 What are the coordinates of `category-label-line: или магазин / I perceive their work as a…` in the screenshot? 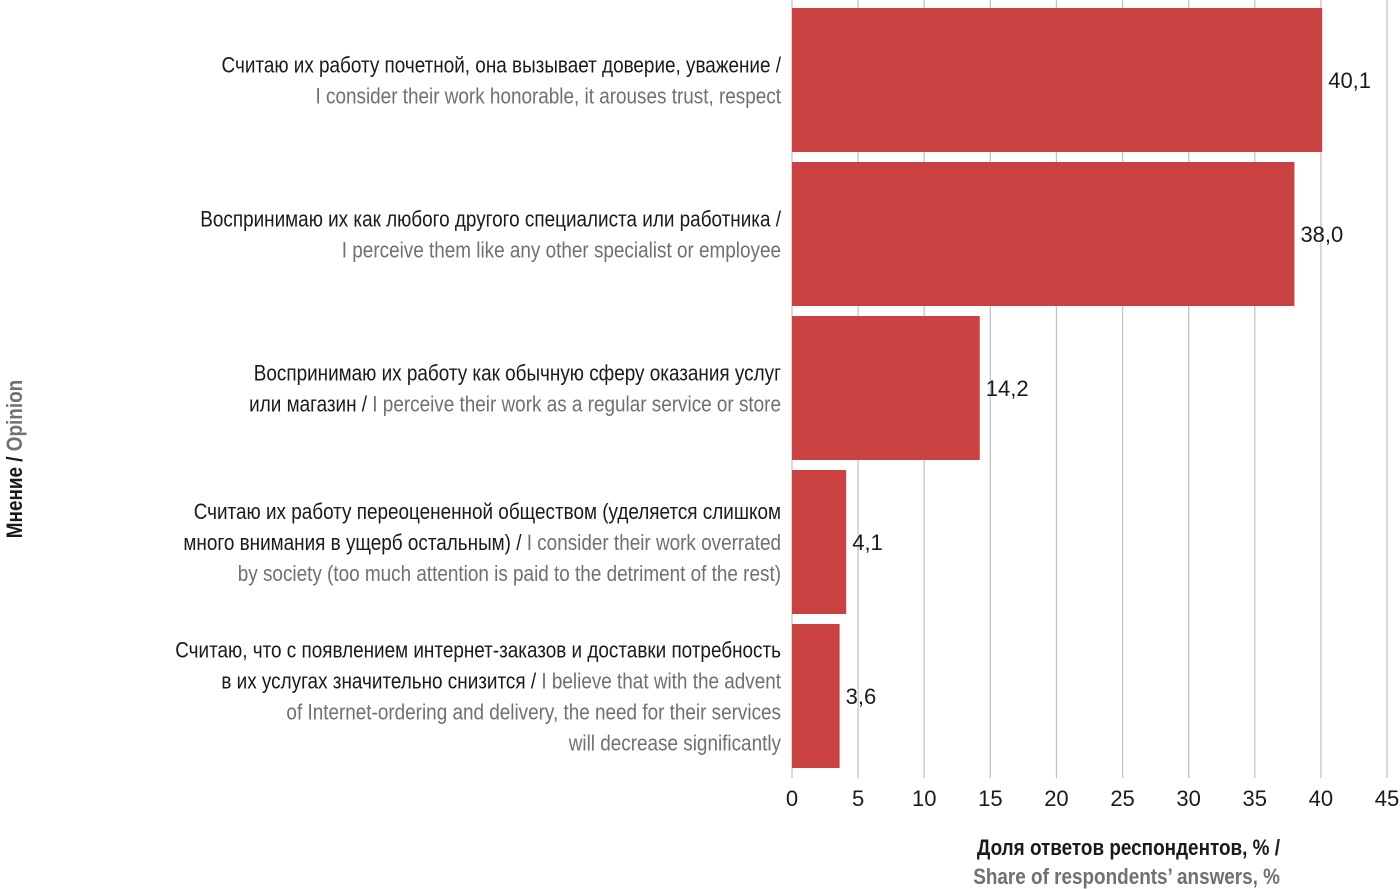 It's located at (515, 404).